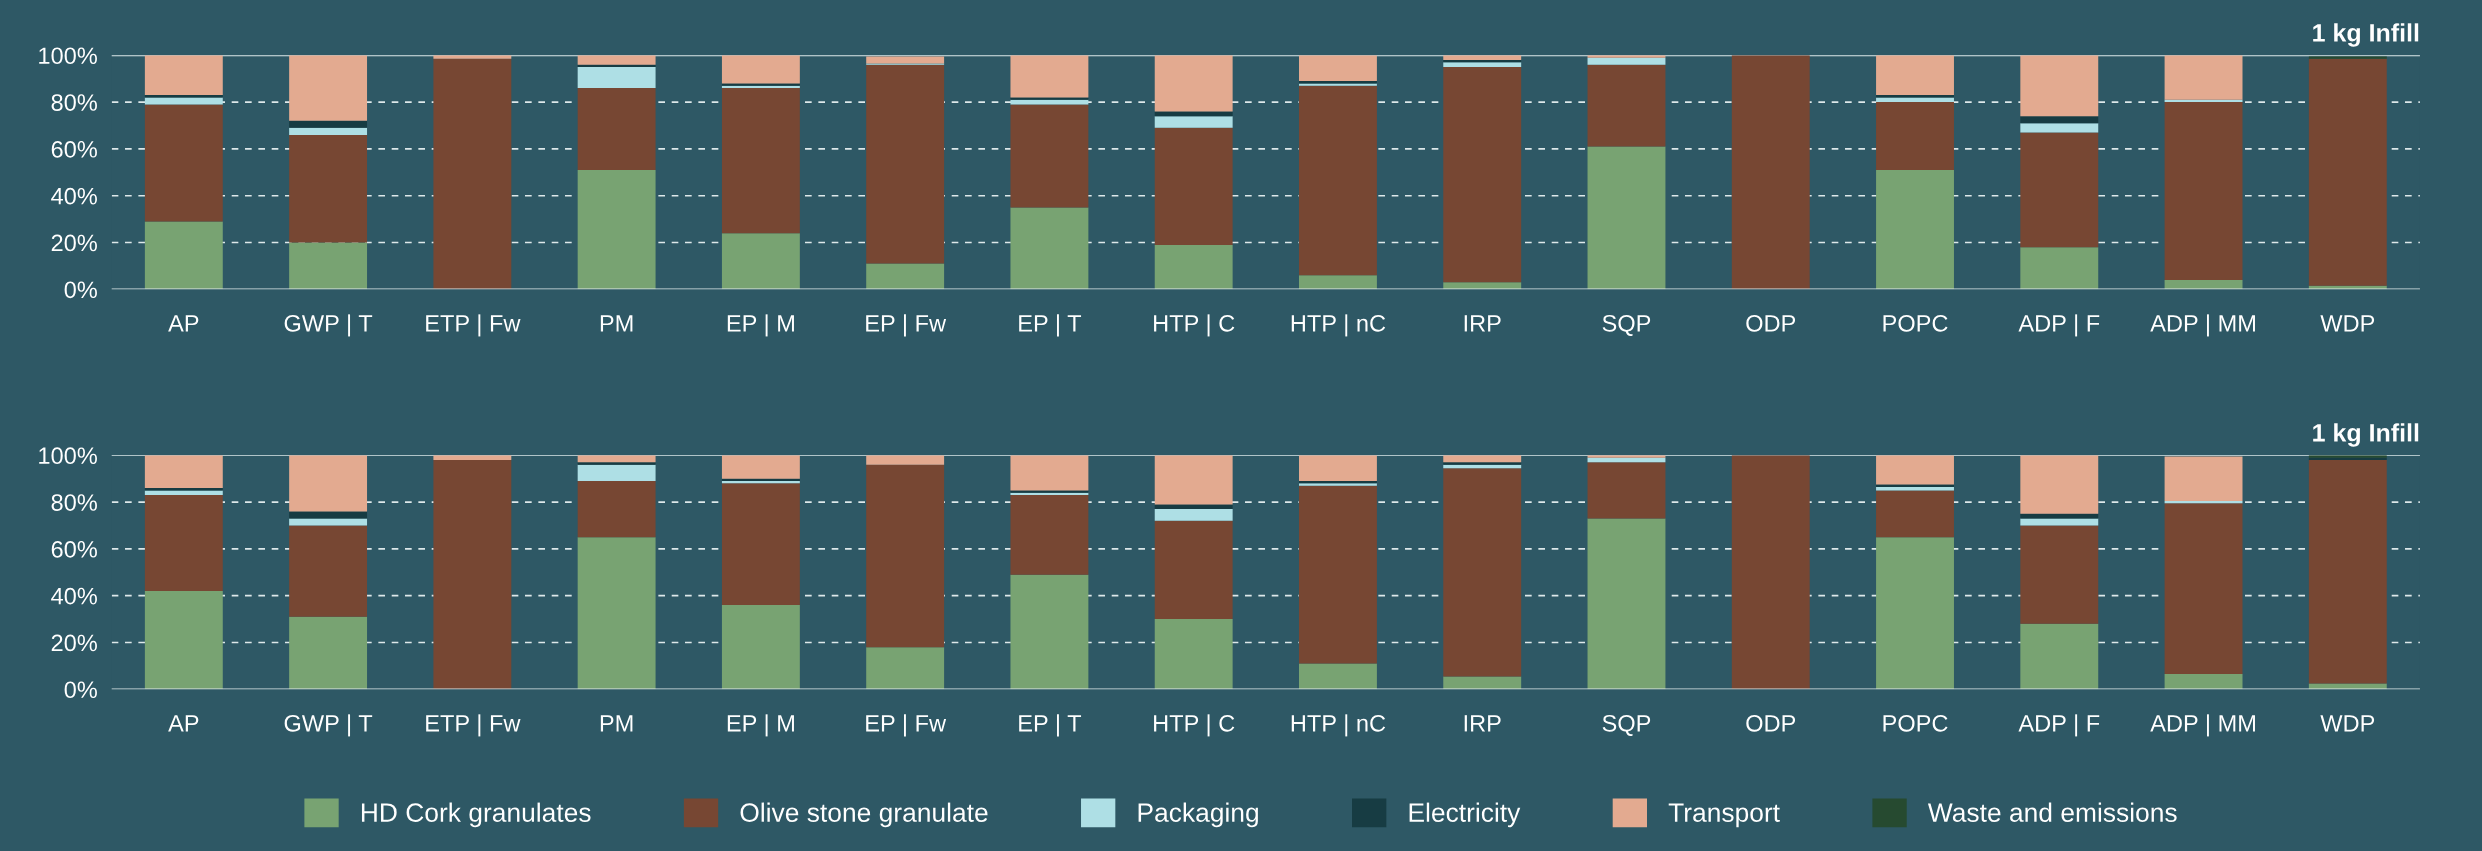  Describe the element at coordinates (476, 815) in the screenshot. I see `legend-label: HD Cork granulates` at that location.